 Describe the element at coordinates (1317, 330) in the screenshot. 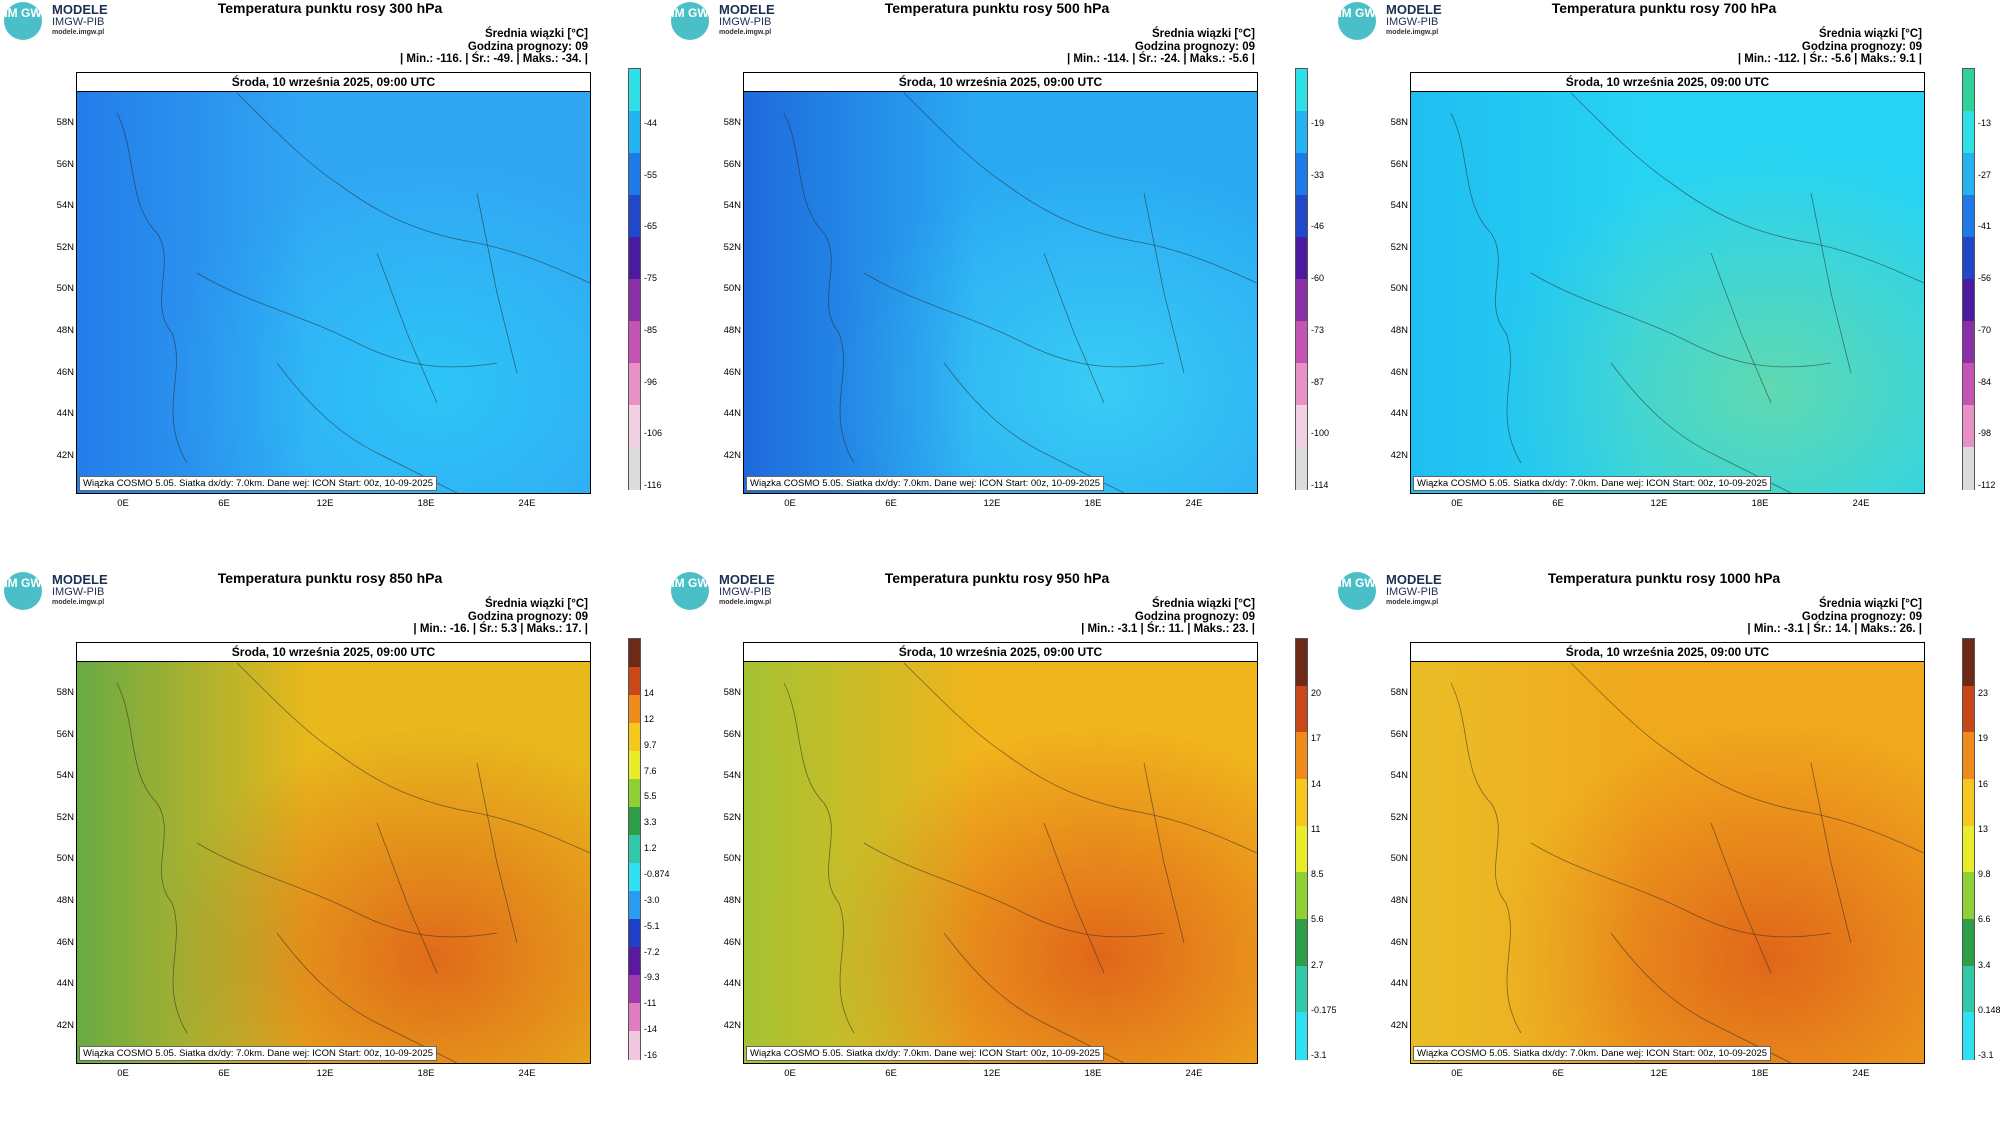

I see `colorbar-label: -73` at that location.